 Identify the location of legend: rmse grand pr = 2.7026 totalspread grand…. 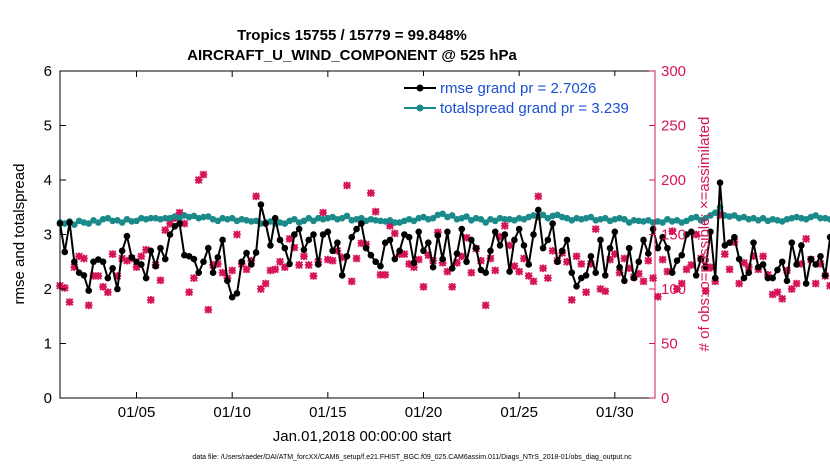
(526, 100).